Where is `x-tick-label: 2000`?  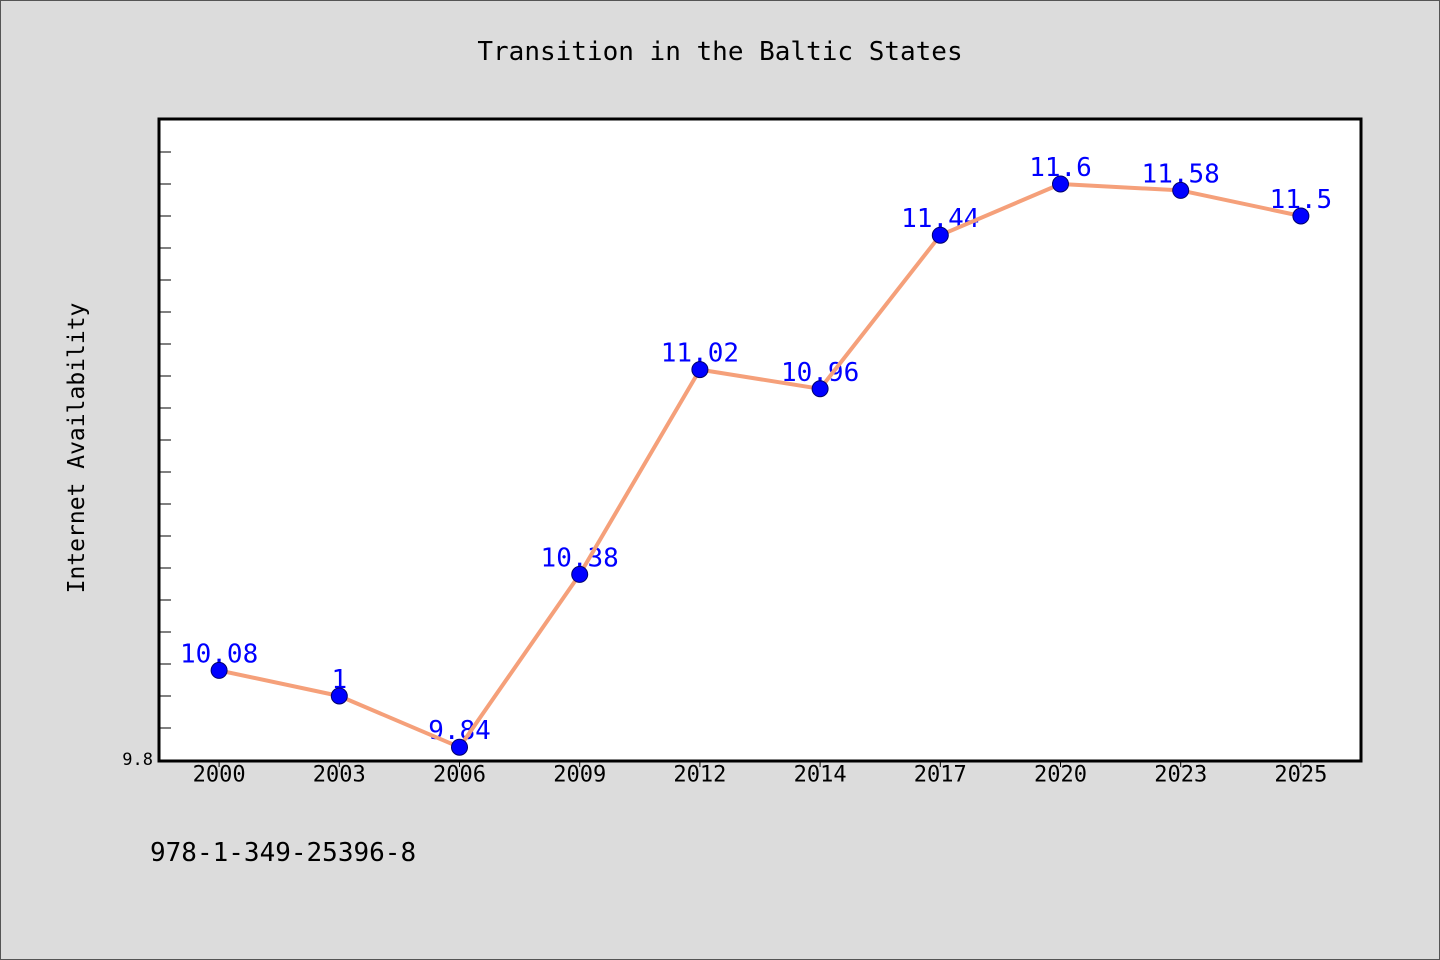
x-tick-label: 2000 is located at coordinates (219, 775).